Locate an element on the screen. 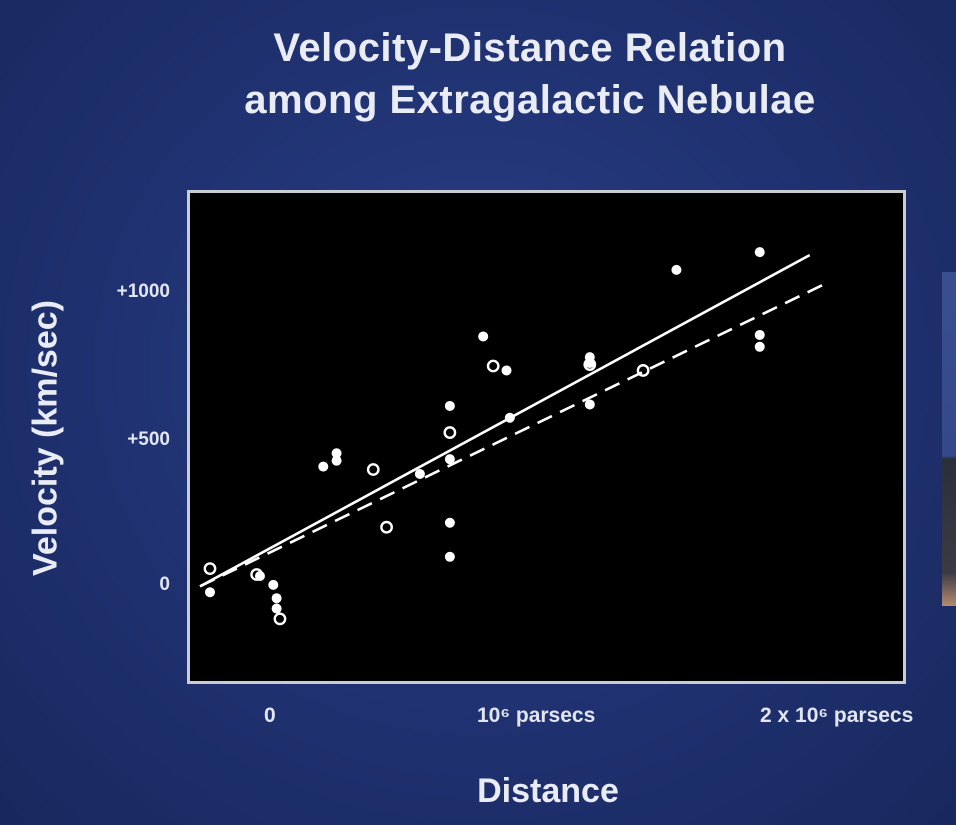 The image size is (956, 825). x-tick-label-1: 10⁶ parsecs is located at coordinates (536, 715).